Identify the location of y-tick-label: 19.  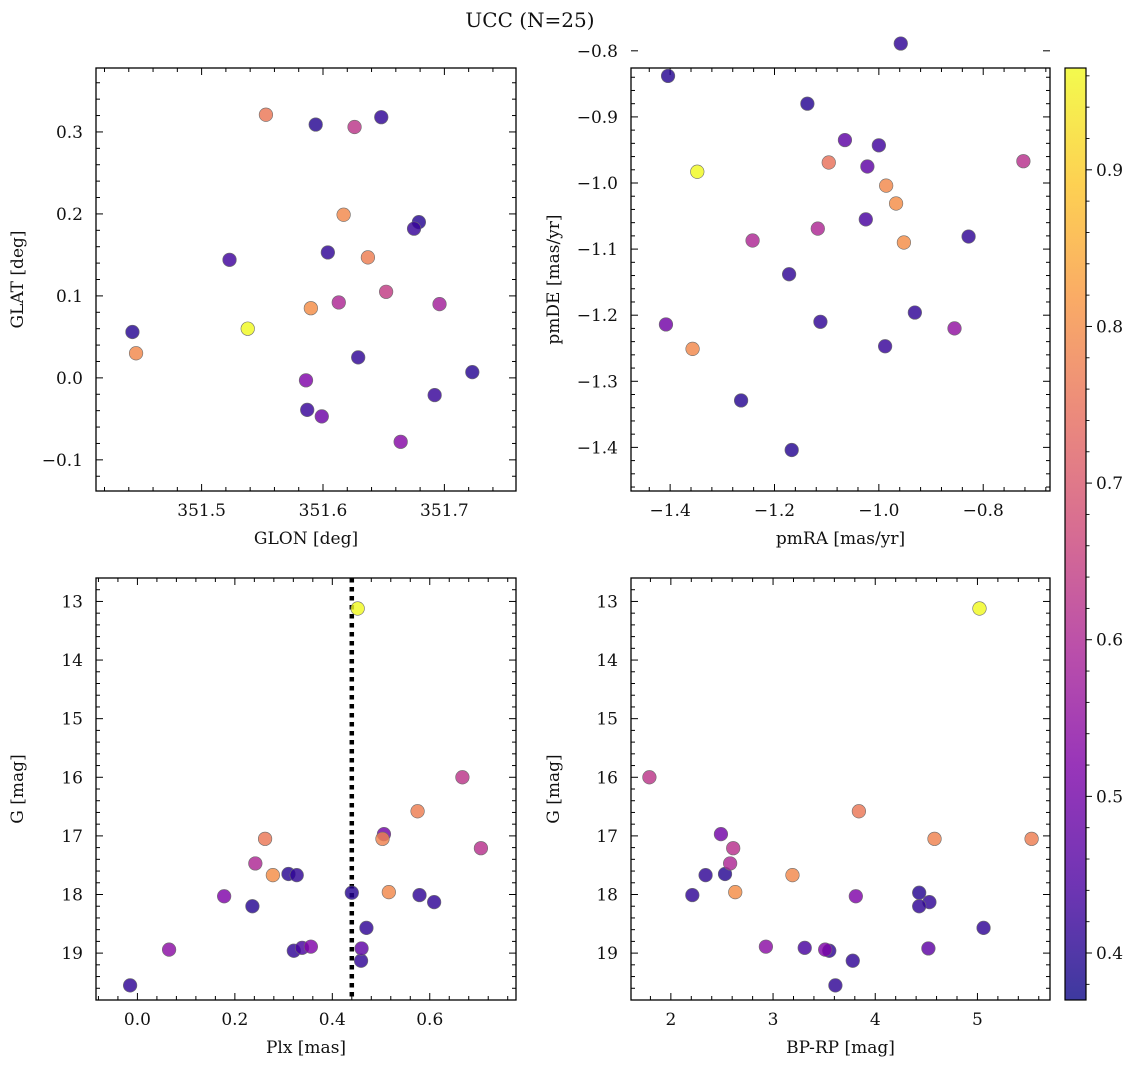
(72, 954).